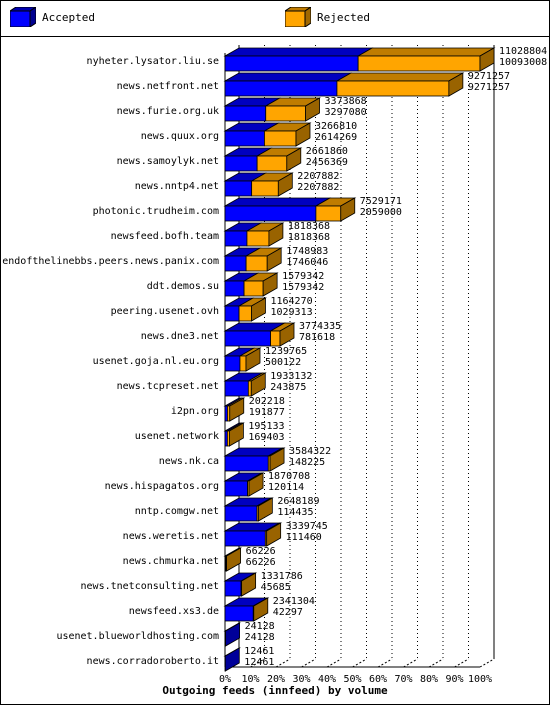 The width and height of the screenshot is (550, 705). I want to click on data-label-accepted-news-hispagatos-org: 1870708, so click(289, 476).